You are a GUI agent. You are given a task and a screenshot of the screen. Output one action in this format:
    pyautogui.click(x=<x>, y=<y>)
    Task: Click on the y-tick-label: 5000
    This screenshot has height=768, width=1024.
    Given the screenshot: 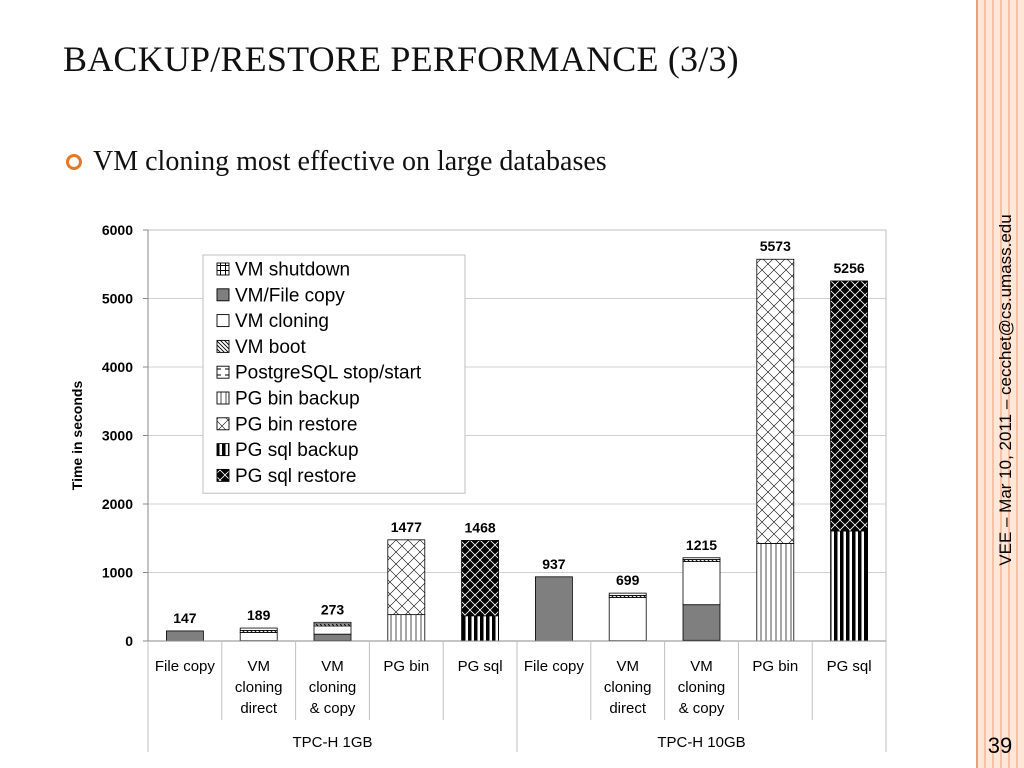 What is the action you would take?
    pyautogui.click(x=117, y=299)
    